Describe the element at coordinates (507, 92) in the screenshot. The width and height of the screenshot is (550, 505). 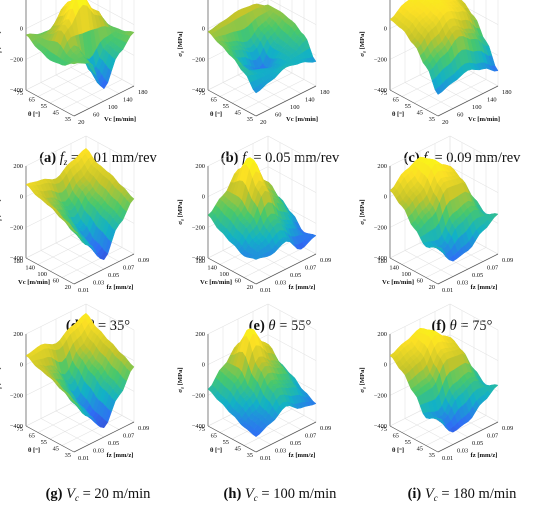
I see `width-tick-label: 180` at that location.